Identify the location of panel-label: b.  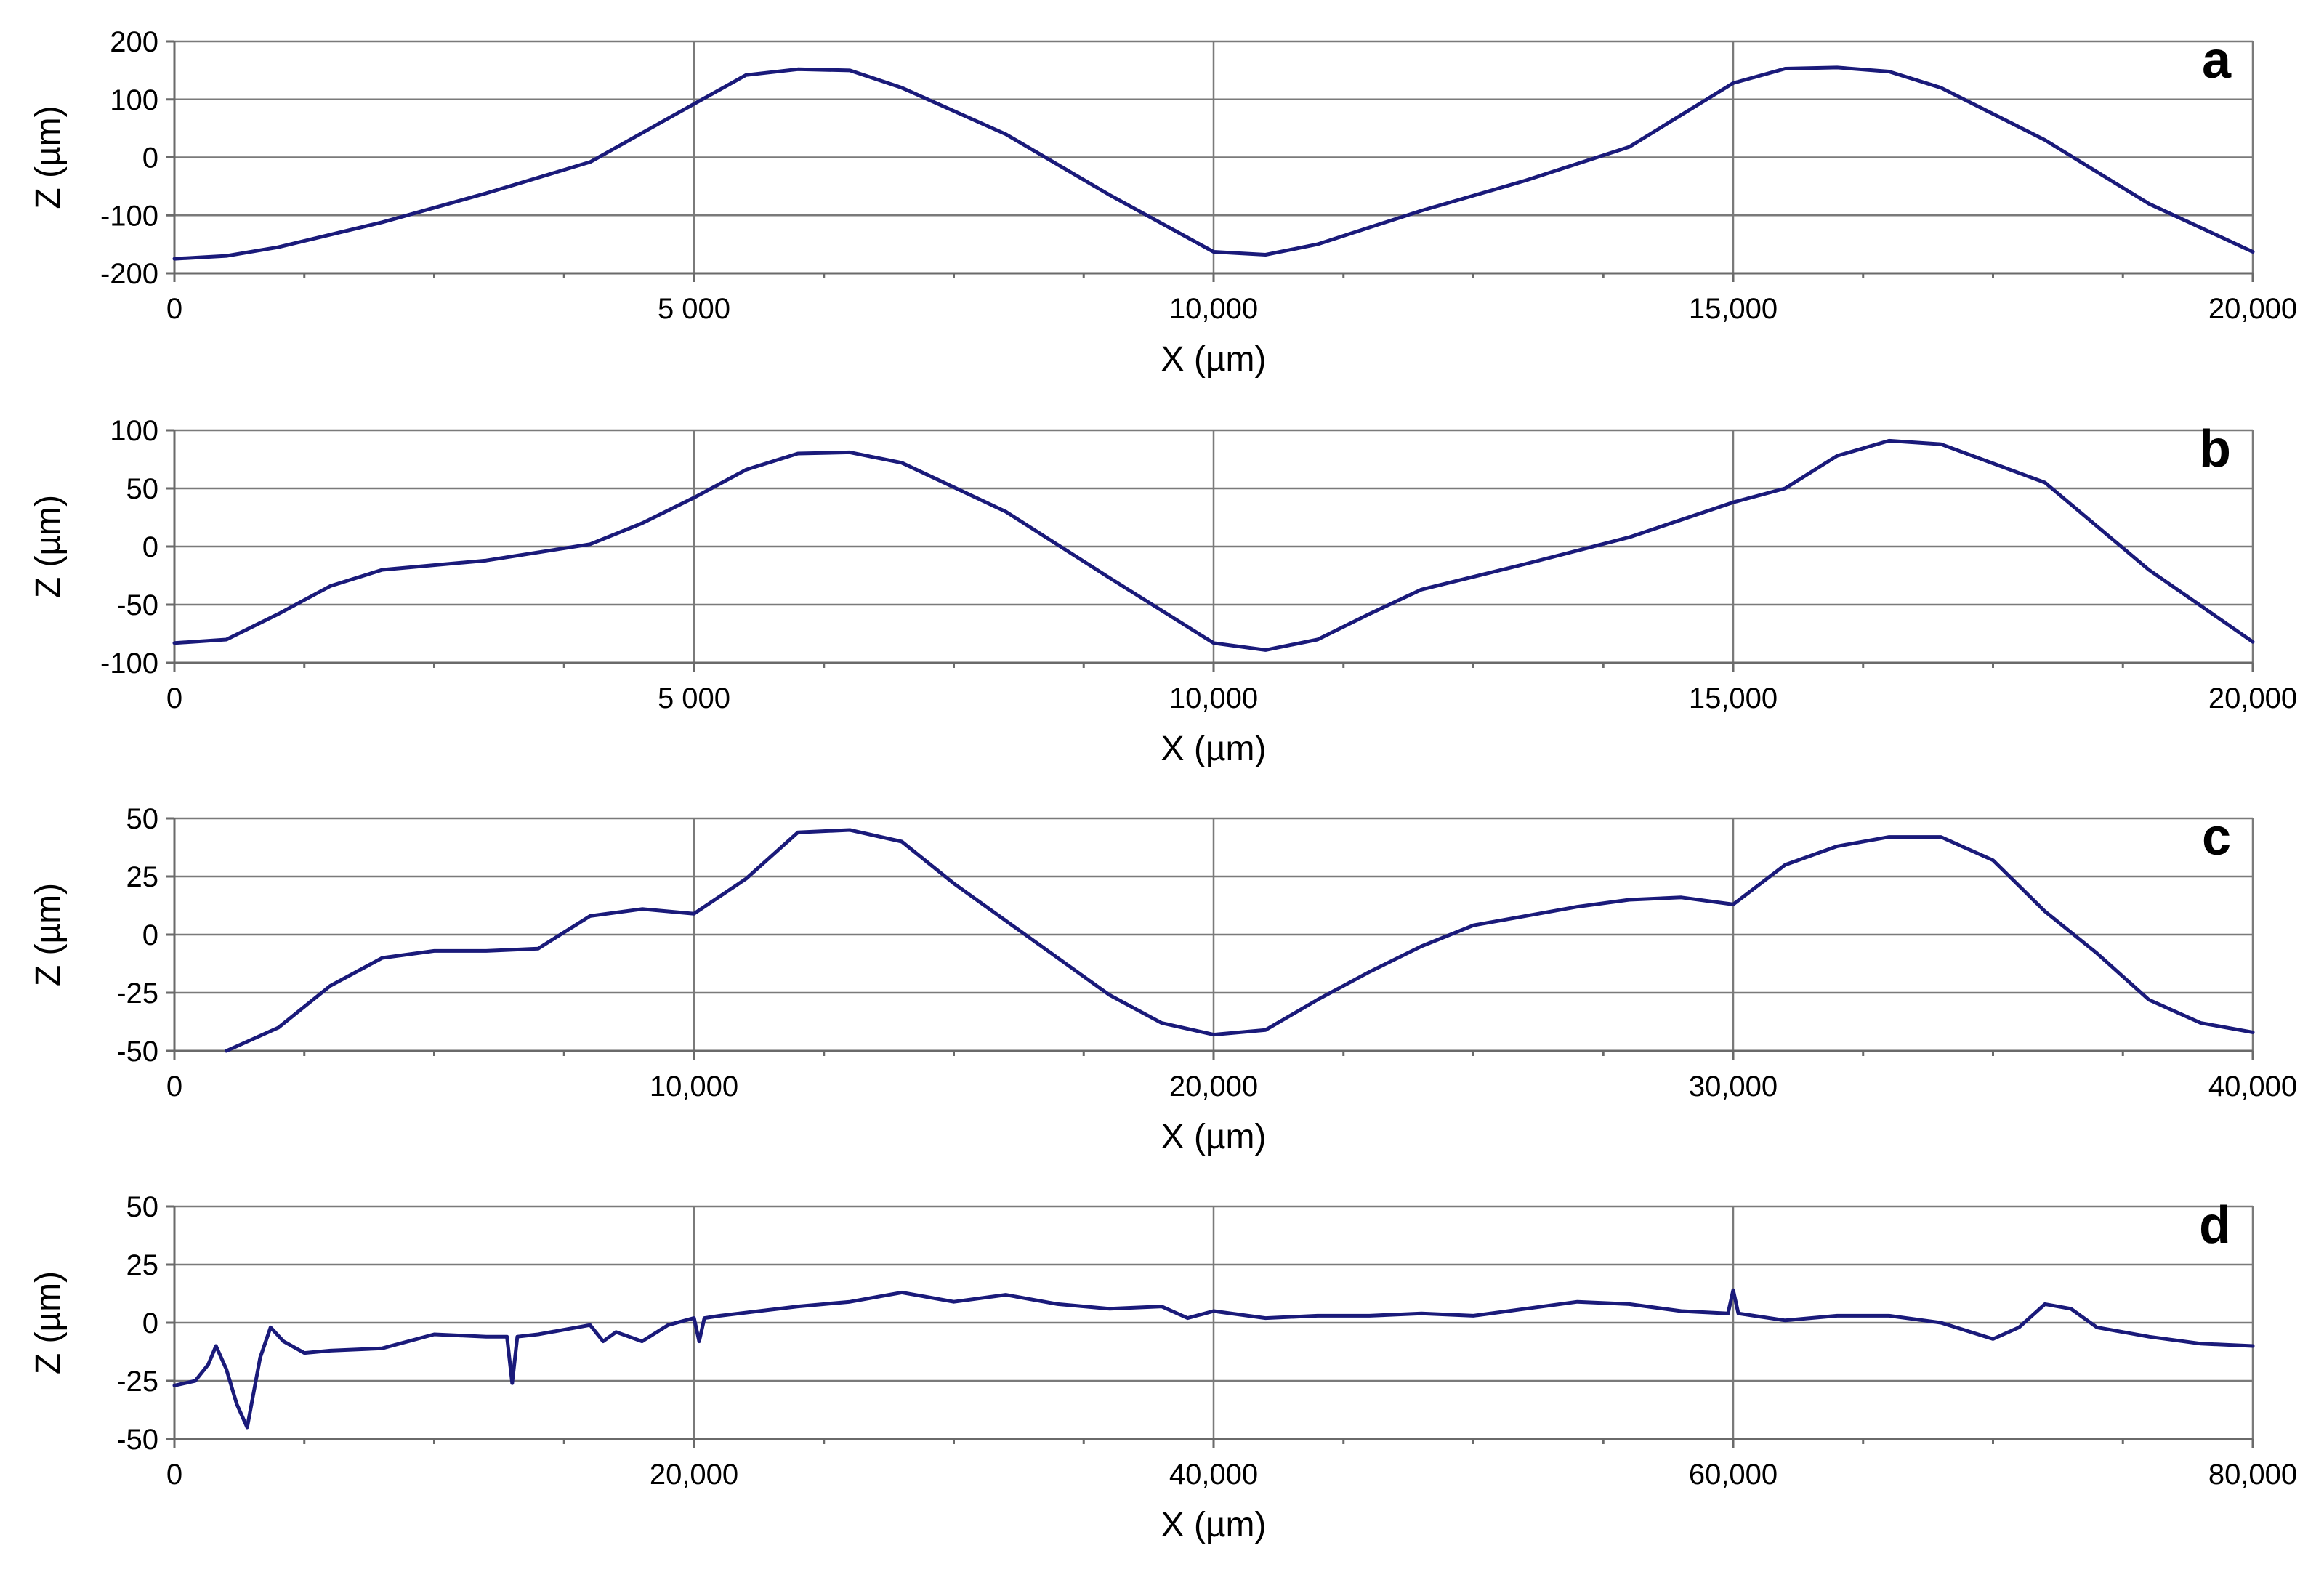
(2215, 449).